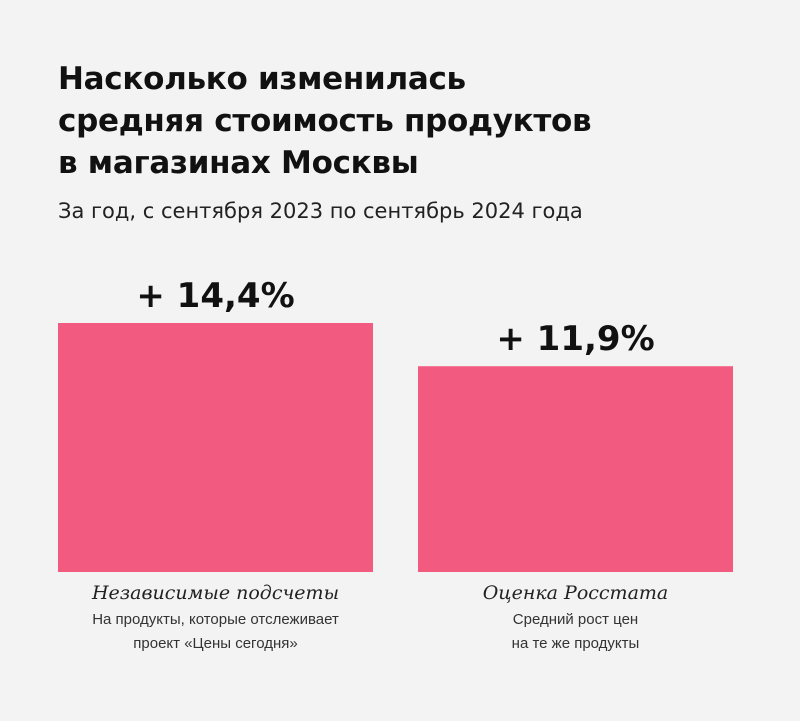 This screenshot has width=800, height=721. I want to click on category-note-1-1: На продукты, которые отслеживает, so click(215, 619).